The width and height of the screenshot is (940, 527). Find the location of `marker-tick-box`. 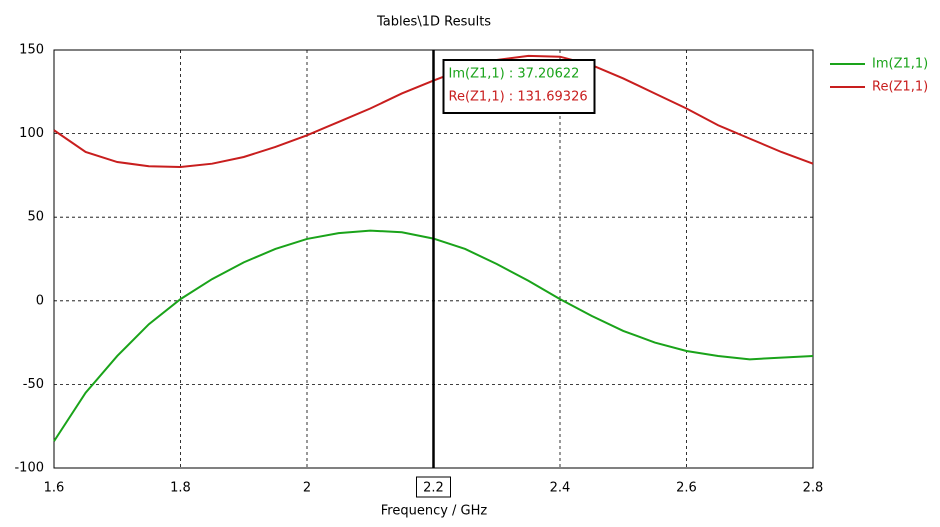

marker-tick-box is located at coordinates (433, 487).